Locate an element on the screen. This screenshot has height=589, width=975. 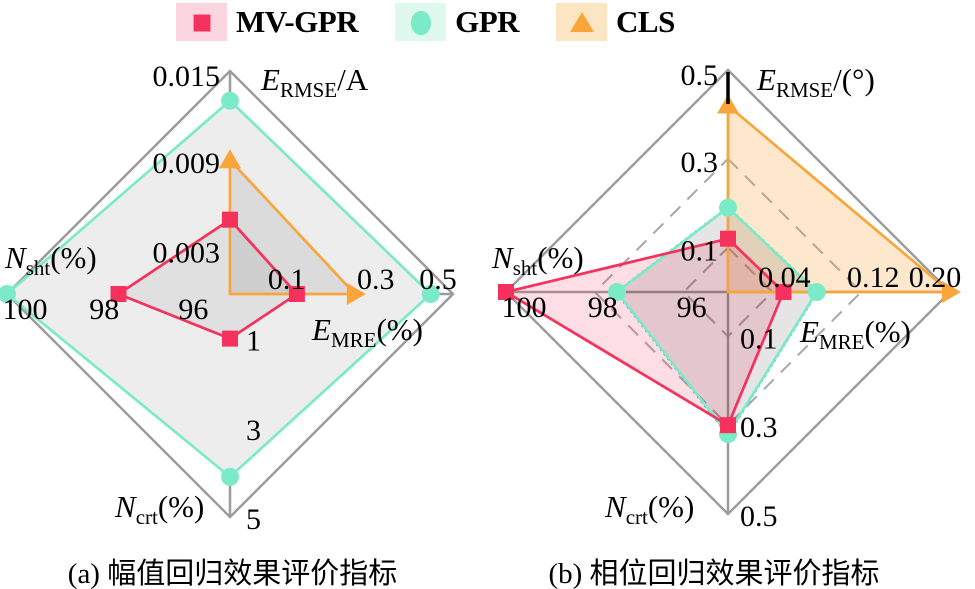
square-marker-icon is located at coordinates (201, 22).